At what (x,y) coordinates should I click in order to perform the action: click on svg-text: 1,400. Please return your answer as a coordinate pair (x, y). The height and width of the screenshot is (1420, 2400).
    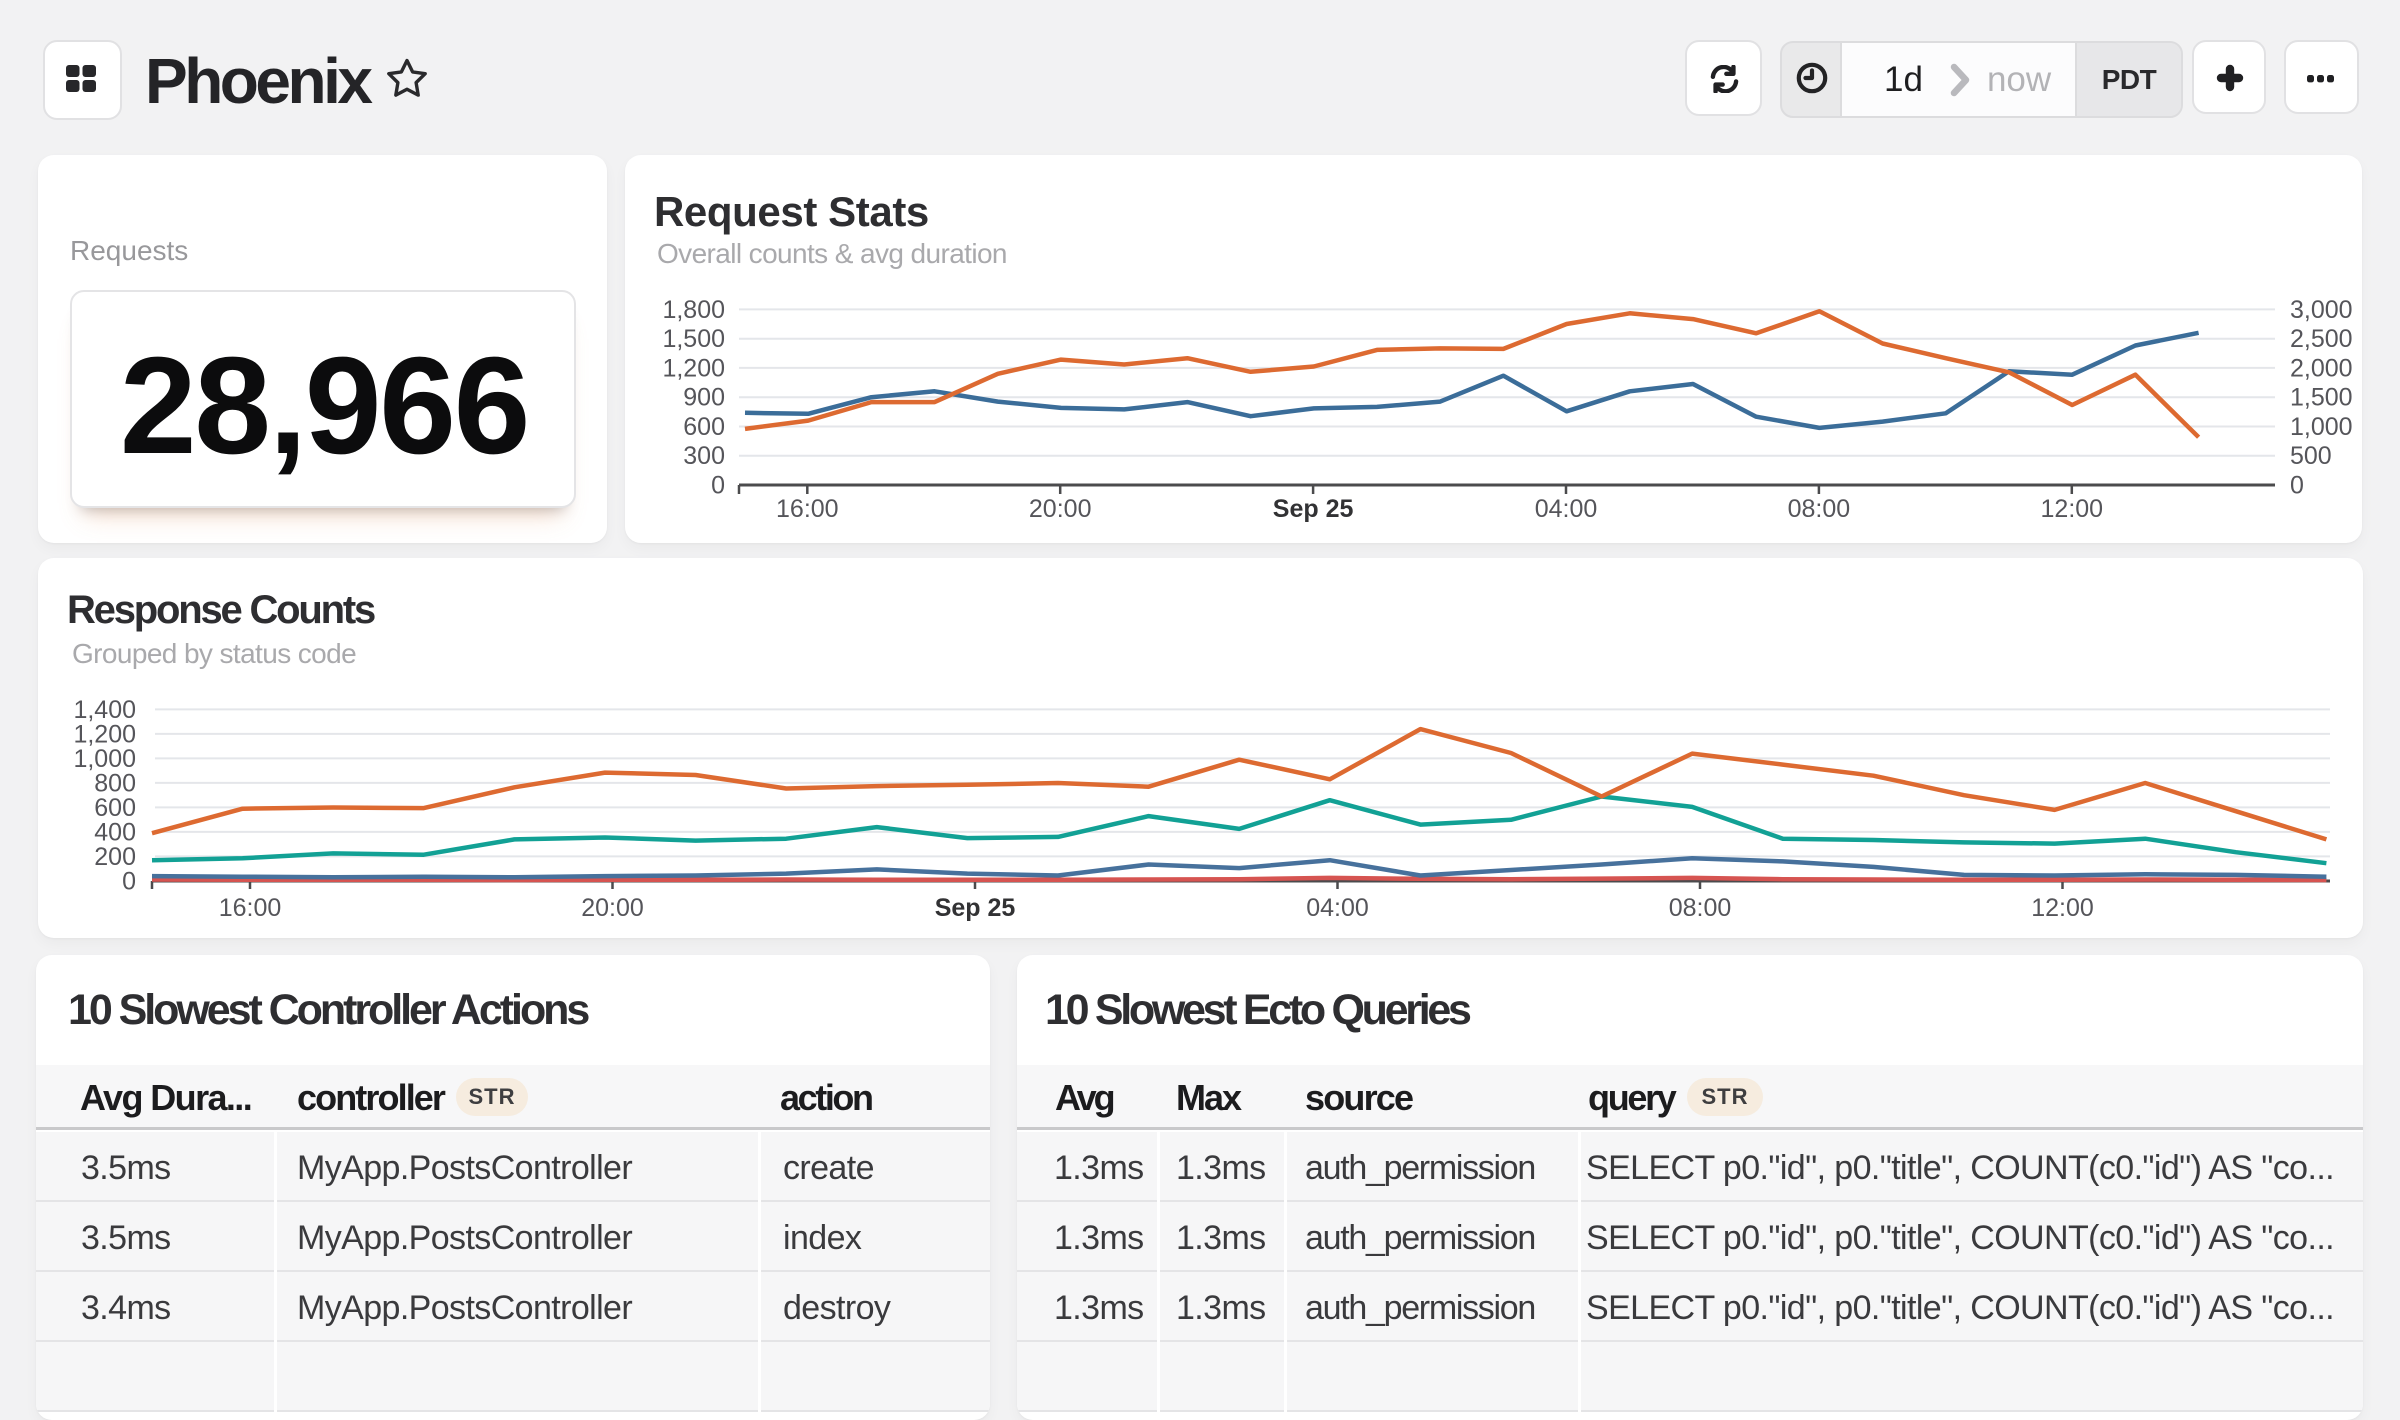
    Looking at the image, I should click on (104, 710).